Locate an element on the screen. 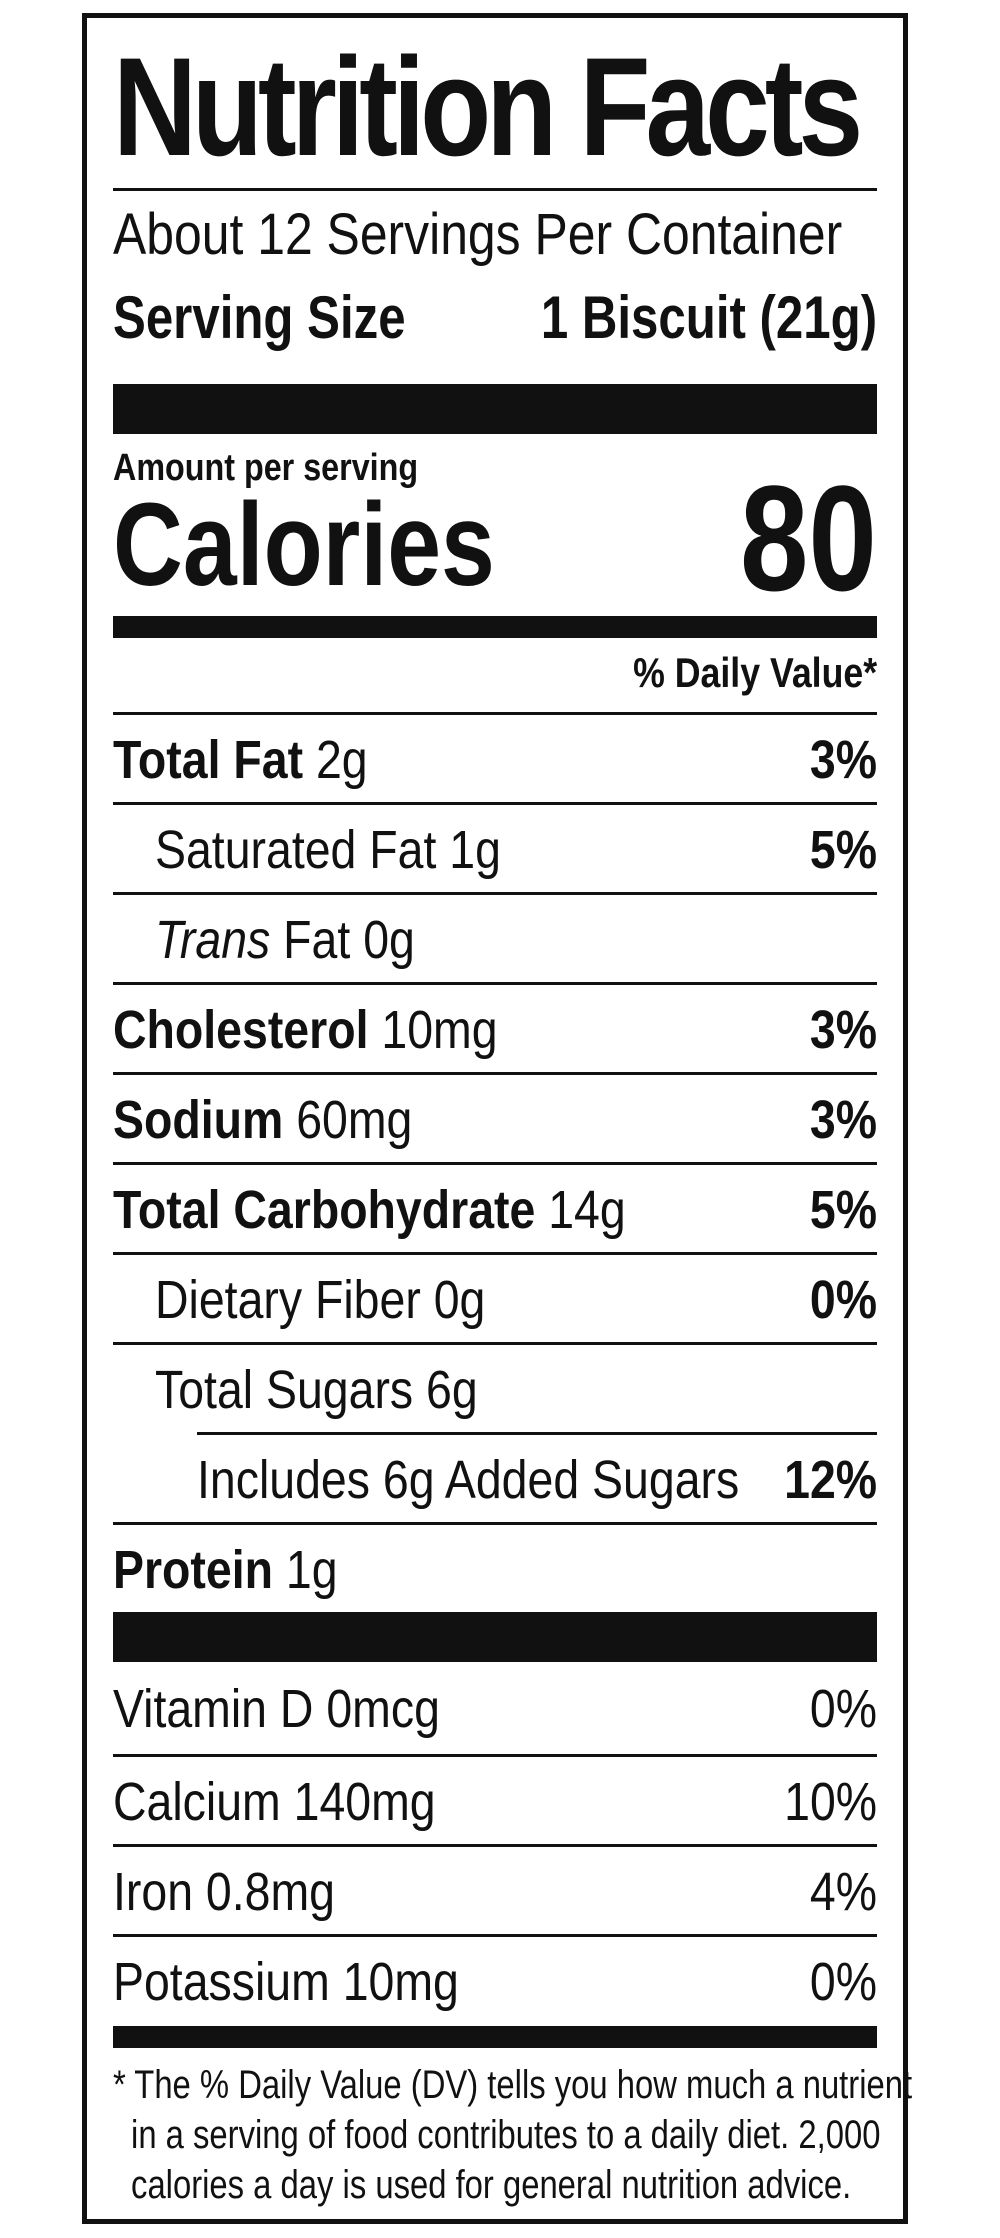 This screenshot has width=1000, height=2238. vitamin-label: Vitamin D 0mcg is located at coordinates (276, 1709).